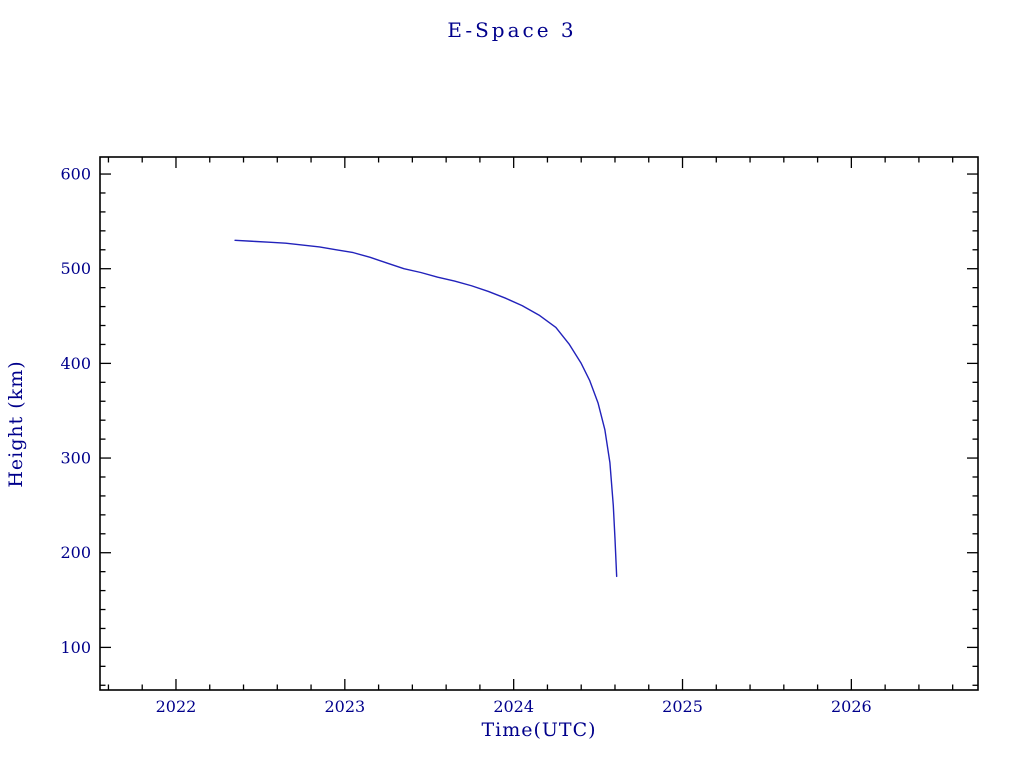 This screenshot has height=768, width=1024. I want to click on y-tick-label: 600, so click(75, 174).